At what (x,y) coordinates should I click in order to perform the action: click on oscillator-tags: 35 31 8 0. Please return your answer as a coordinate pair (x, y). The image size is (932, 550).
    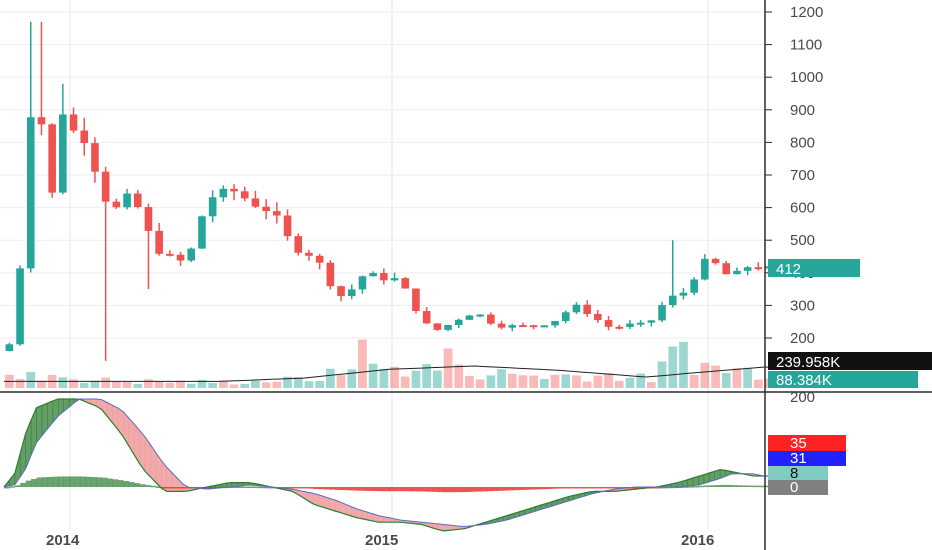
    Looking at the image, I should click on (807, 465).